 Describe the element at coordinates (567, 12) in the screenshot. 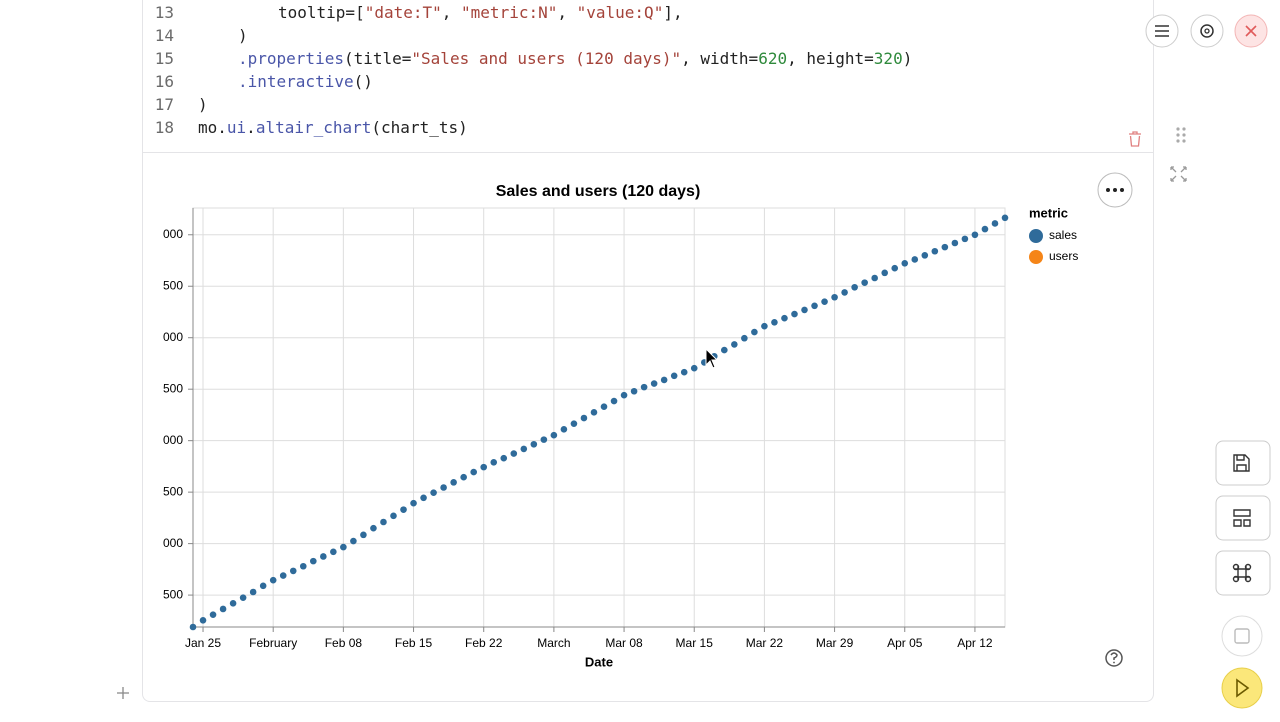

I see `code-token: ,` at that location.